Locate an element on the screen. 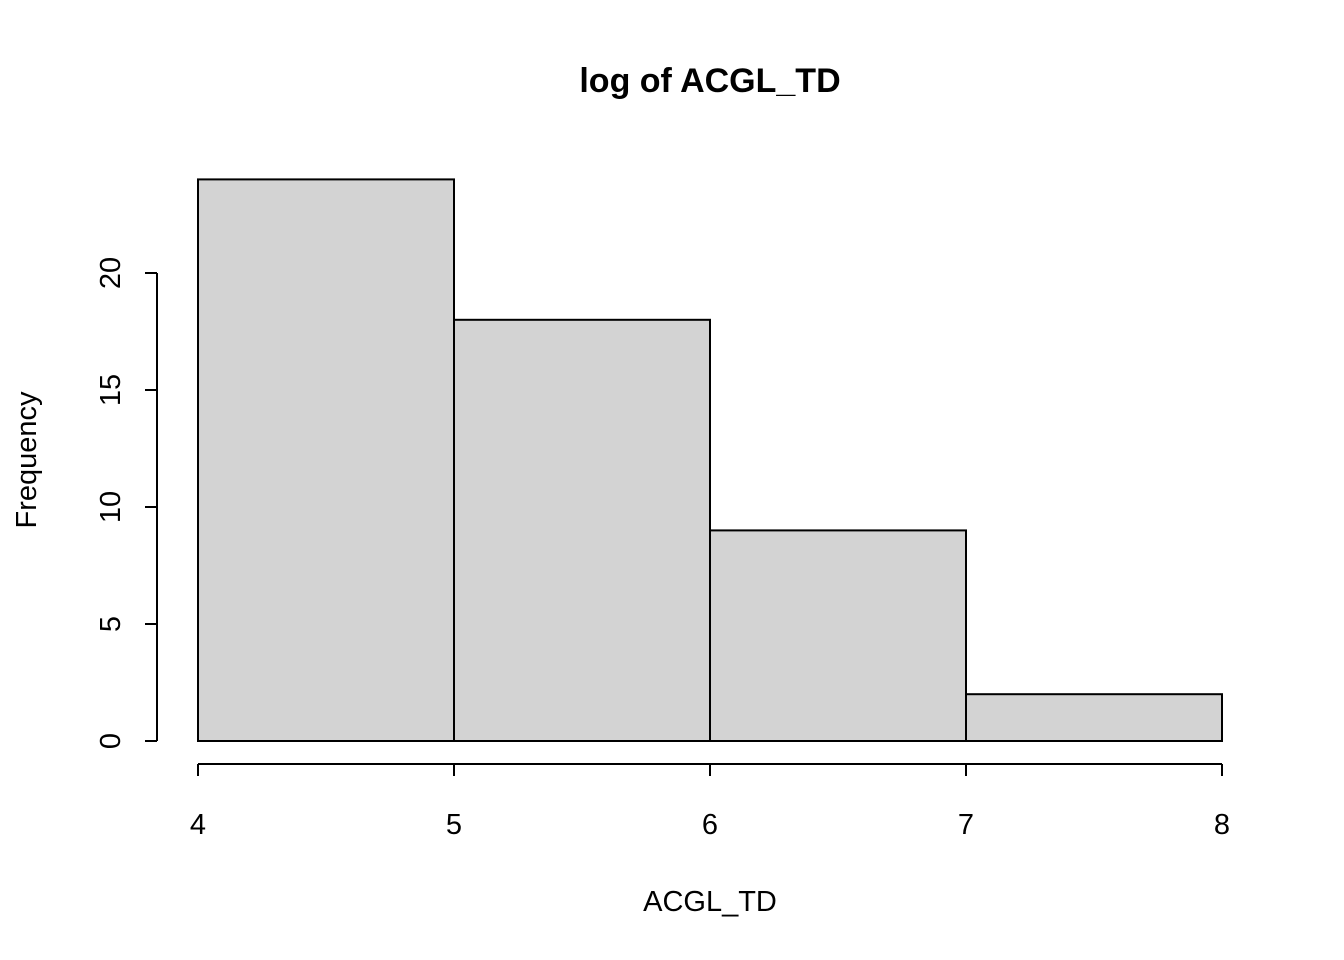  x-tick-label-4: 8 is located at coordinates (1222, 825).